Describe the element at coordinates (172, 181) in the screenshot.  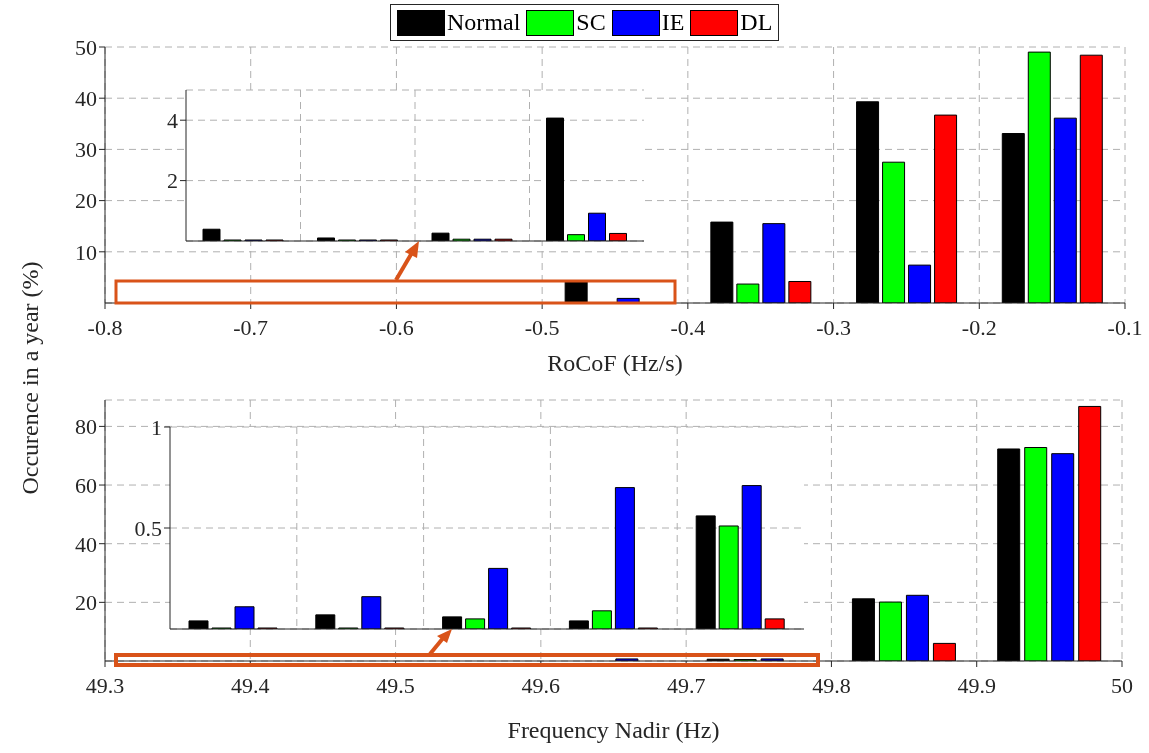
I see `y-tick-label: 2` at that location.